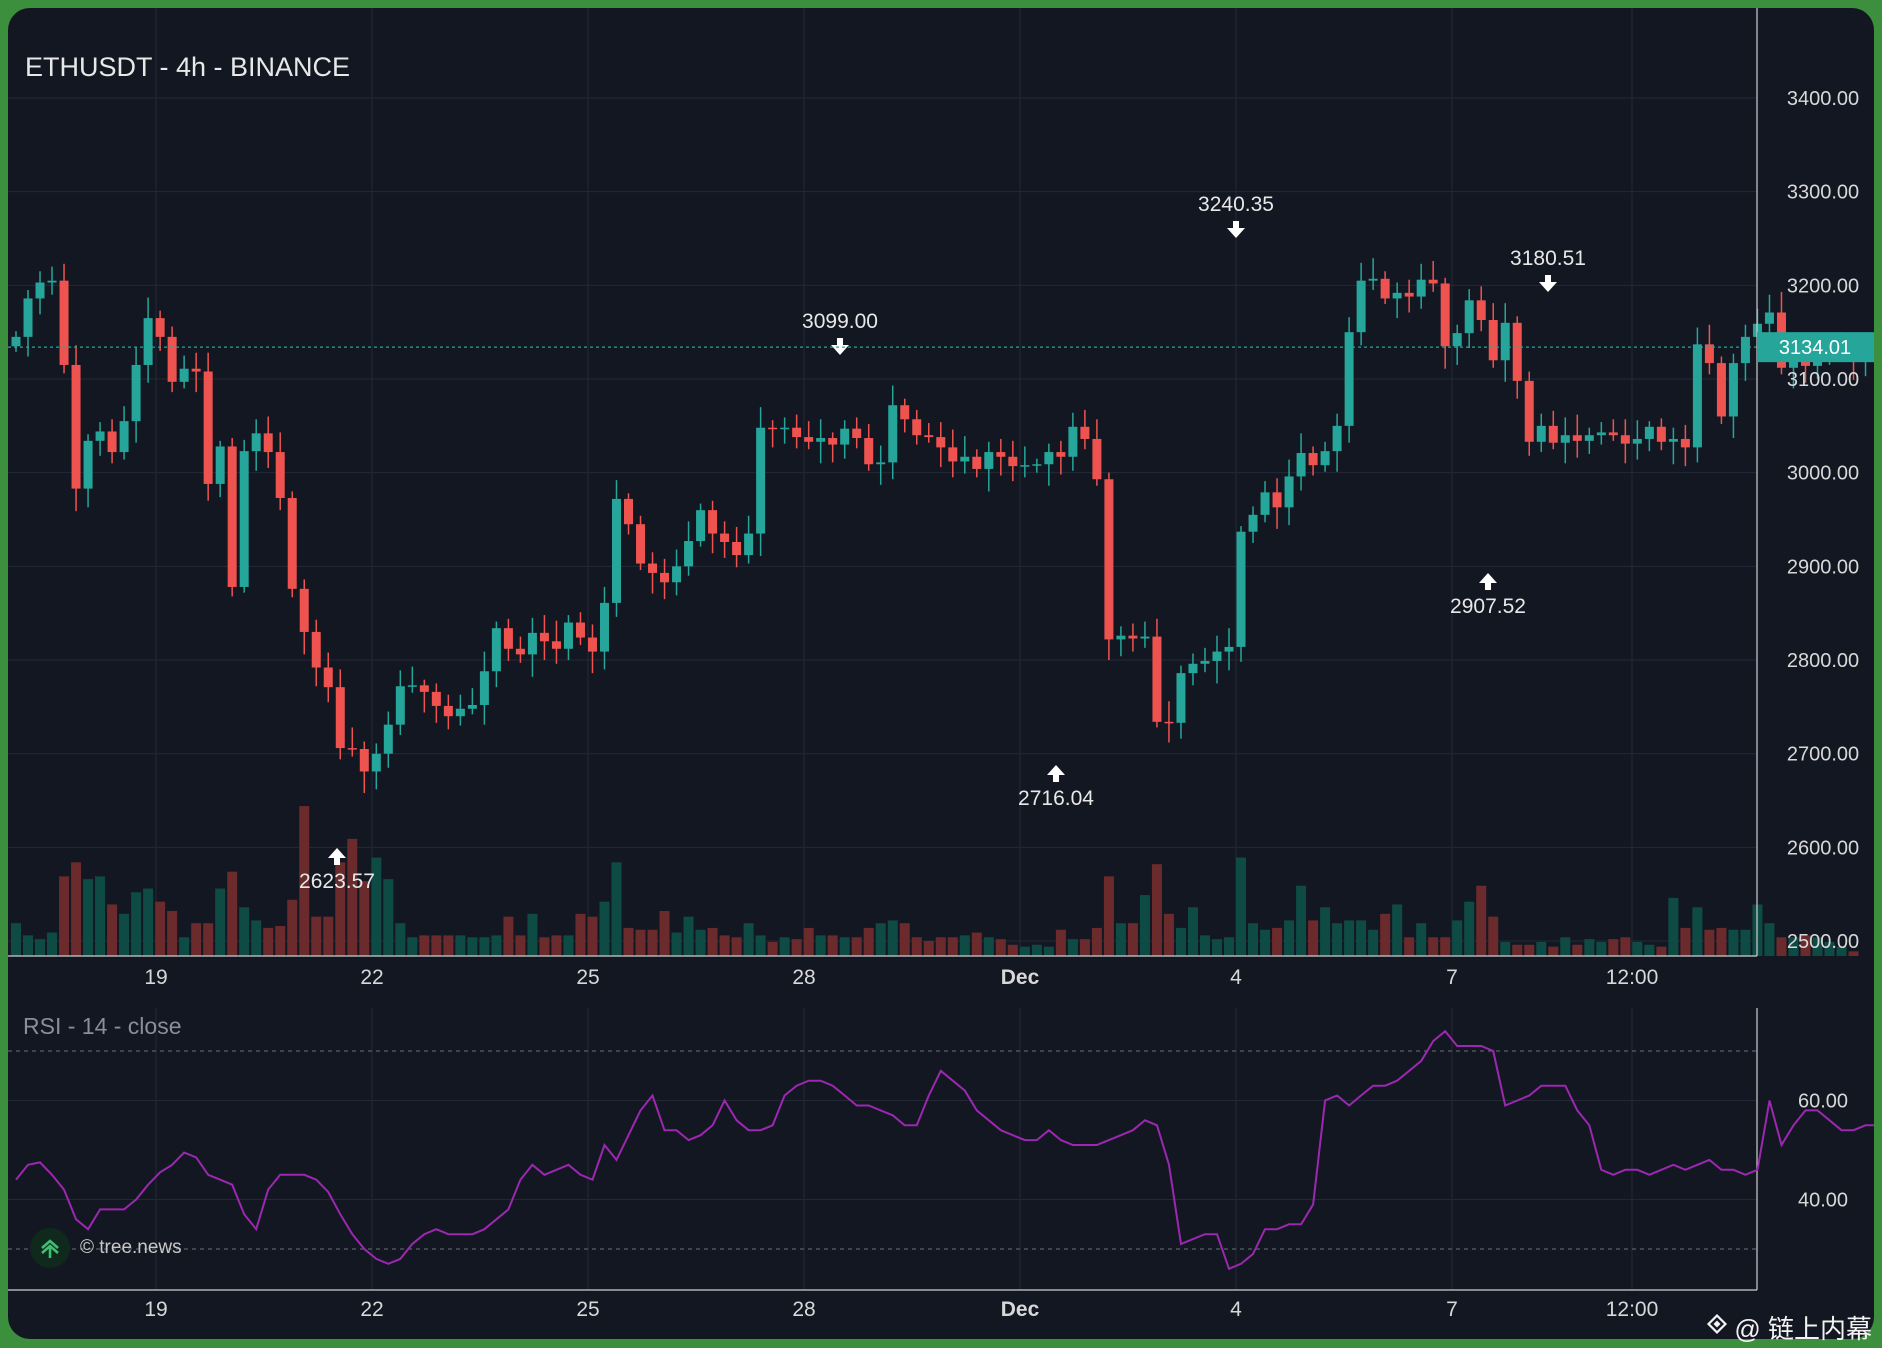 Image resolution: width=1882 pixels, height=1348 pixels. Describe the element at coordinates (337, 881) in the screenshot. I see `annotation-label: 2623.57` at that location.